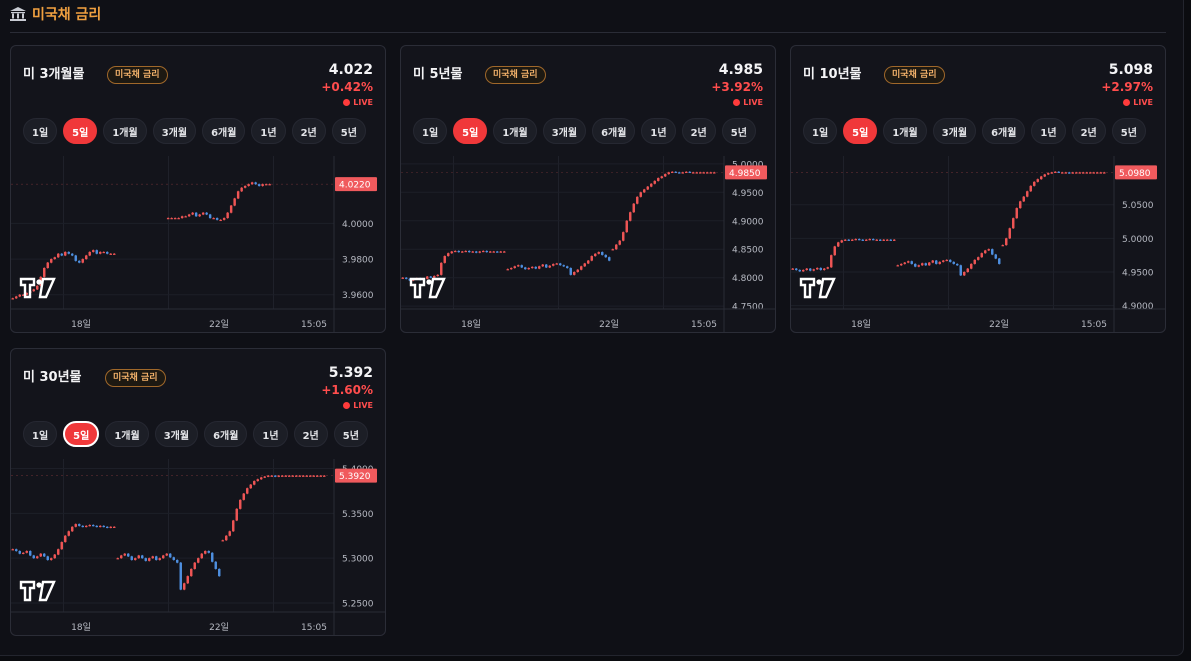  What do you see at coordinates (740, 70) in the screenshot?
I see `current-yield-value: 4.985` at bounding box center [740, 70].